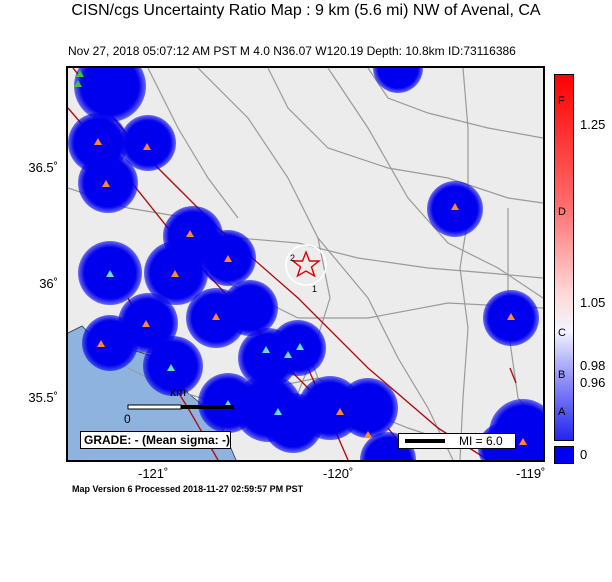 The height and width of the screenshot is (582, 612). What do you see at coordinates (562, 333) in the screenshot?
I see `grade-letter: C` at bounding box center [562, 333].